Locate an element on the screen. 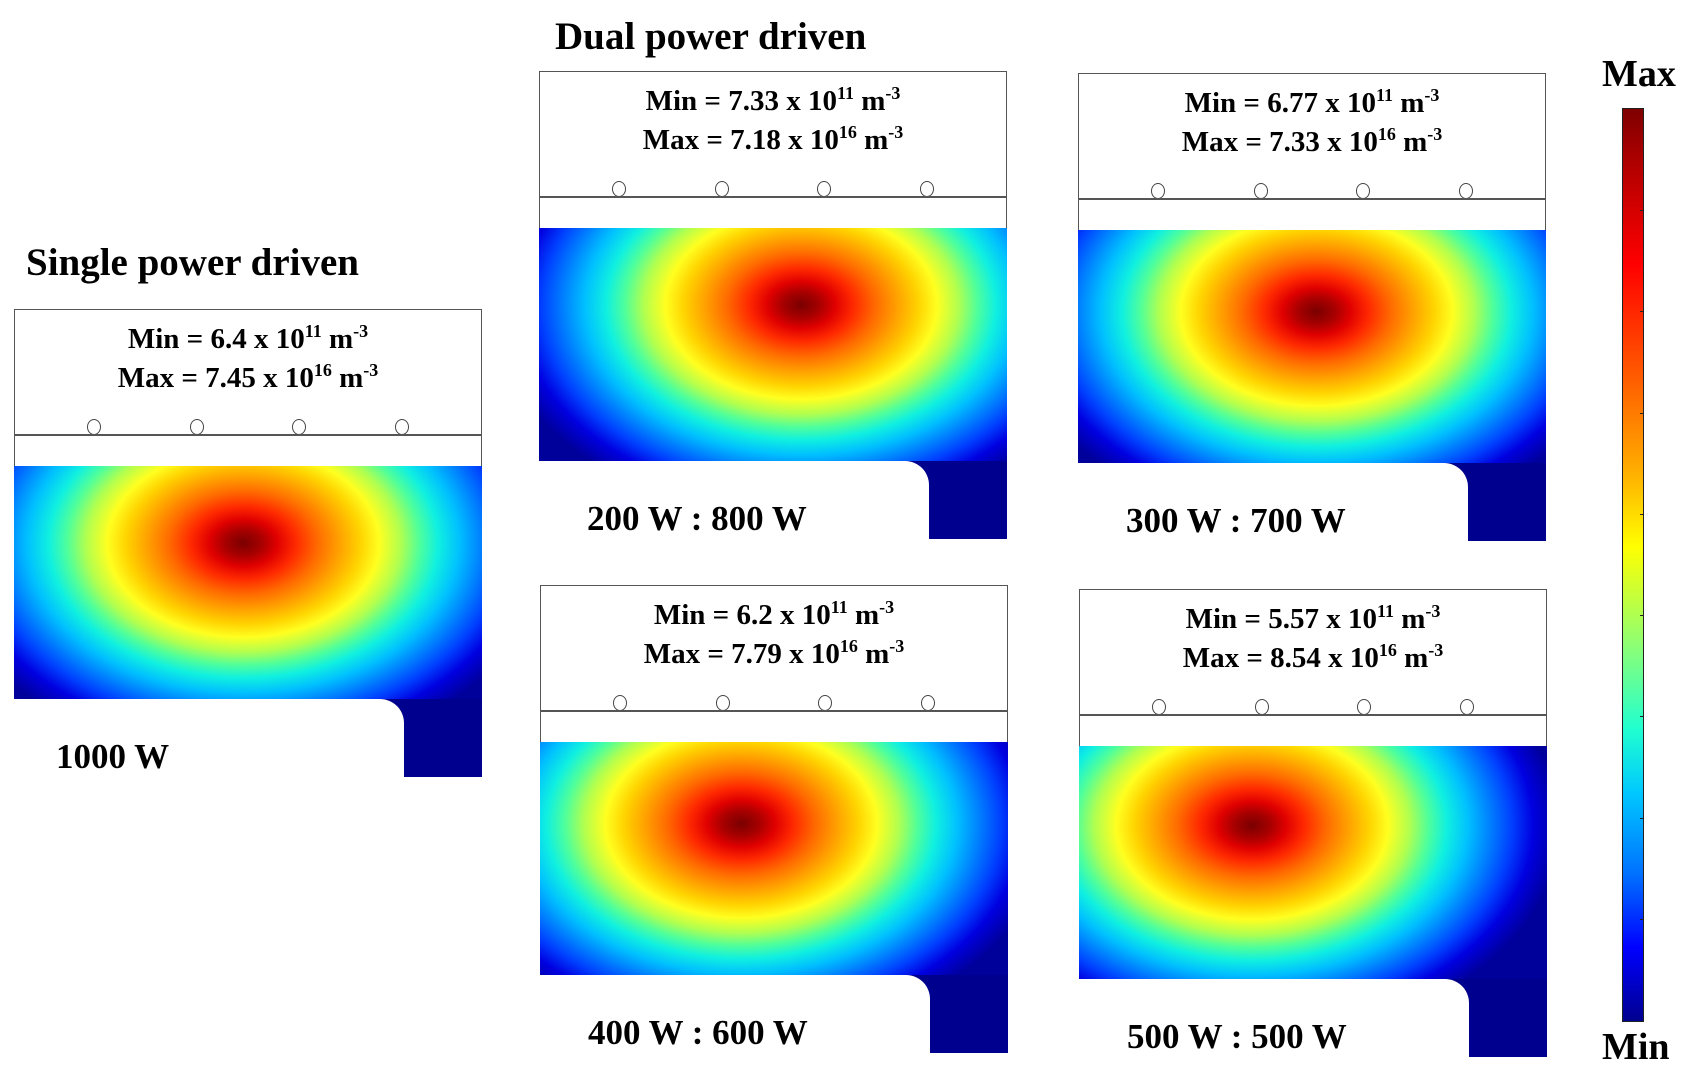  power-label: 300 W : 700 W is located at coordinates (1236, 520).